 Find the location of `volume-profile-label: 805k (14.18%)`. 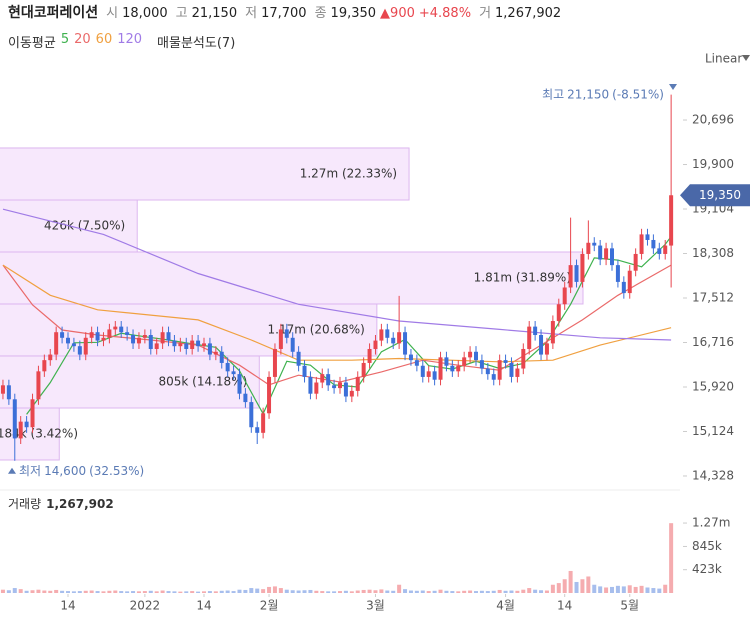

volume-profile-label: 805k (14.18%) is located at coordinates (202, 381).